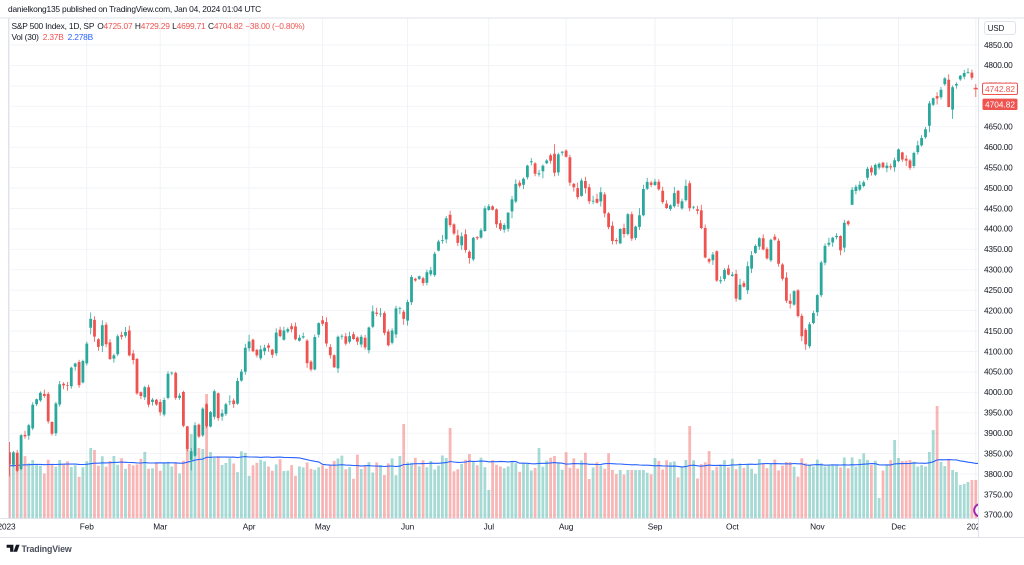 The image size is (1024, 565). I want to click on svg-text: Oct, so click(732, 527).